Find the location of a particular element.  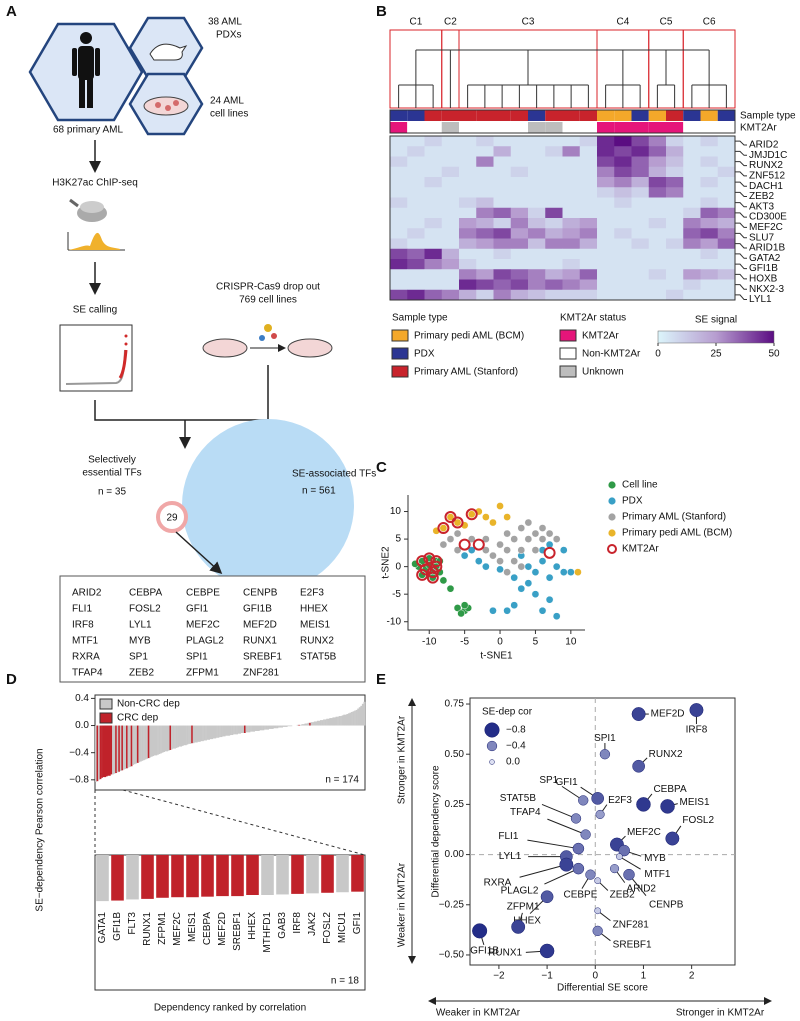

legend-label: Unknown is located at coordinates (603, 372).